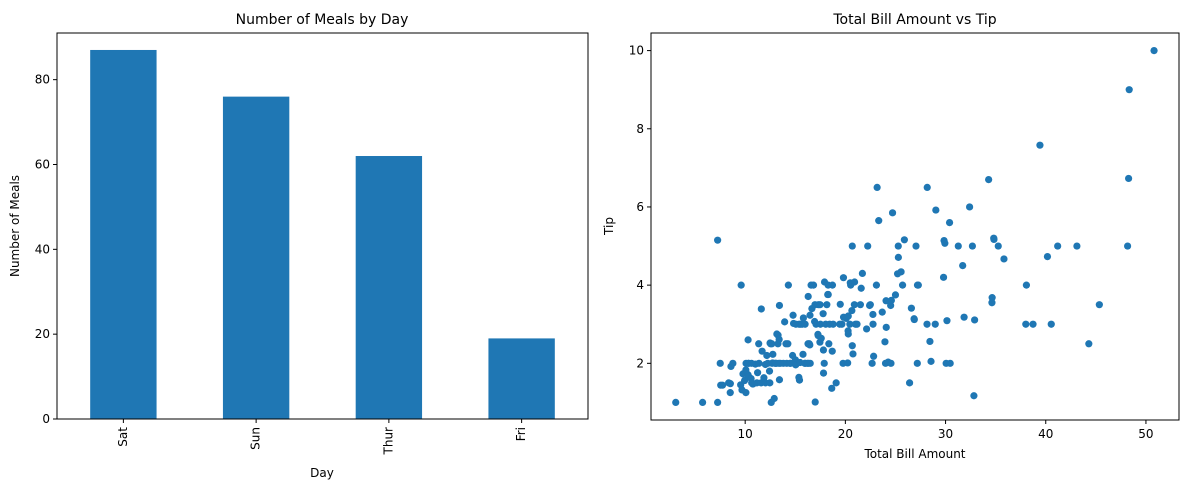 Image resolution: width=1189 pixels, height=490 pixels. What do you see at coordinates (256, 257) in the screenshot?
I see `bar-sun` at bounding box center [256, 257].